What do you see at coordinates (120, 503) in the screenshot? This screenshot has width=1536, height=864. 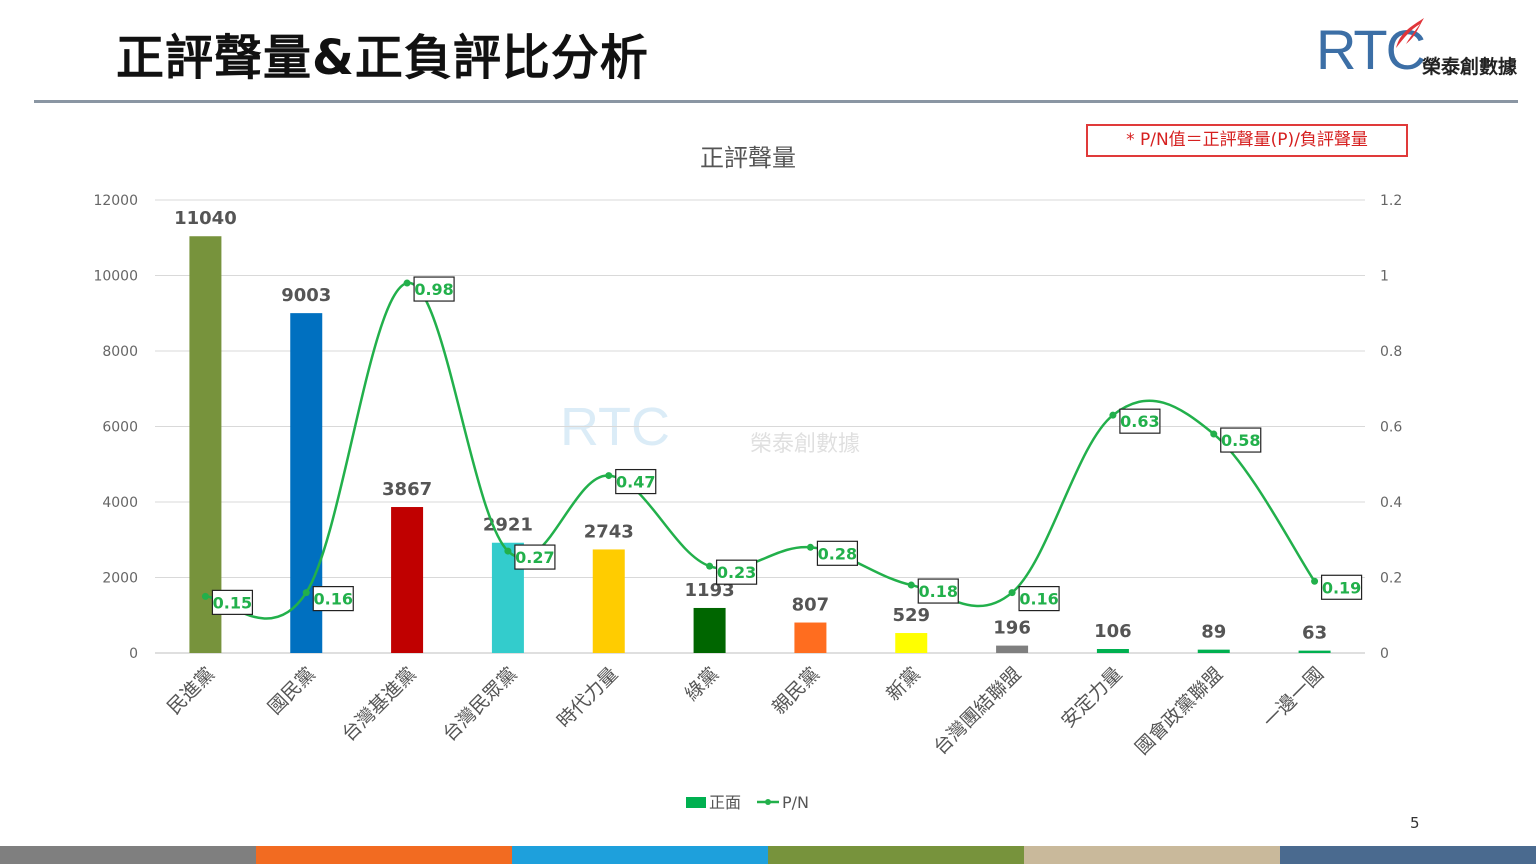 I see `left-axis-tick: 4000` at bounding box center [120, 503].